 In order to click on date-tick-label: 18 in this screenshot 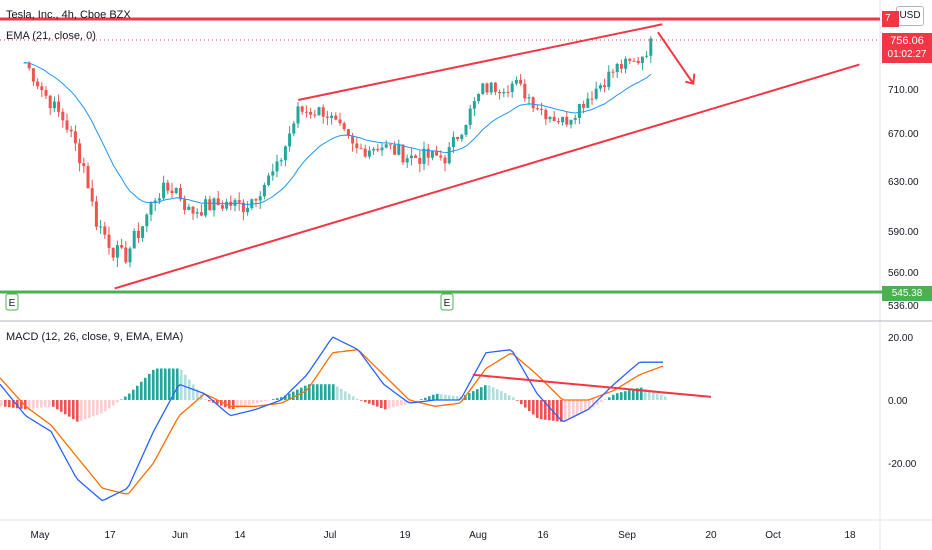, I will do `click(850, 535)`.